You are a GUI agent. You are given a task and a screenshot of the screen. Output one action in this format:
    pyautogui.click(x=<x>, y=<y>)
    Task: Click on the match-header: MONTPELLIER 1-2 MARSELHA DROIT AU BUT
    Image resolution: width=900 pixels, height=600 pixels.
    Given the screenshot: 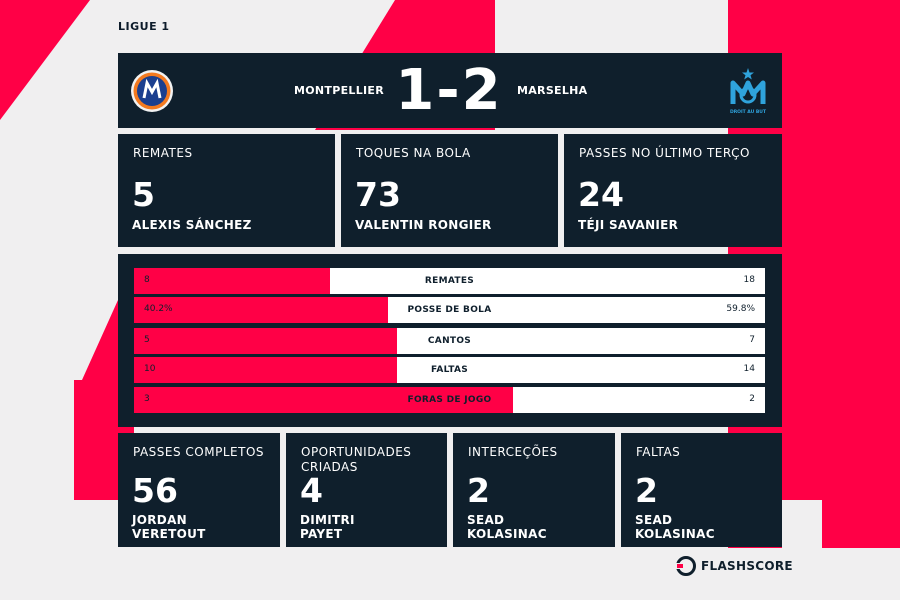 What is the action you would take?
    pyautogui.click(x=450, y=90)
    